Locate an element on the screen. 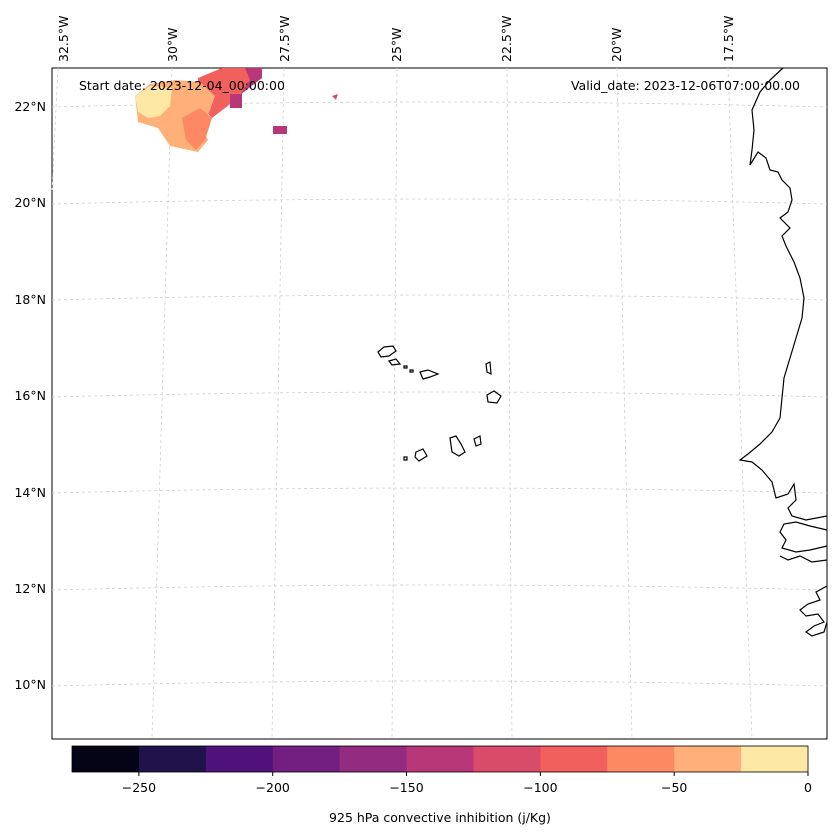  colorbar-tick-label: −100 is located at coordinates (540, 787).